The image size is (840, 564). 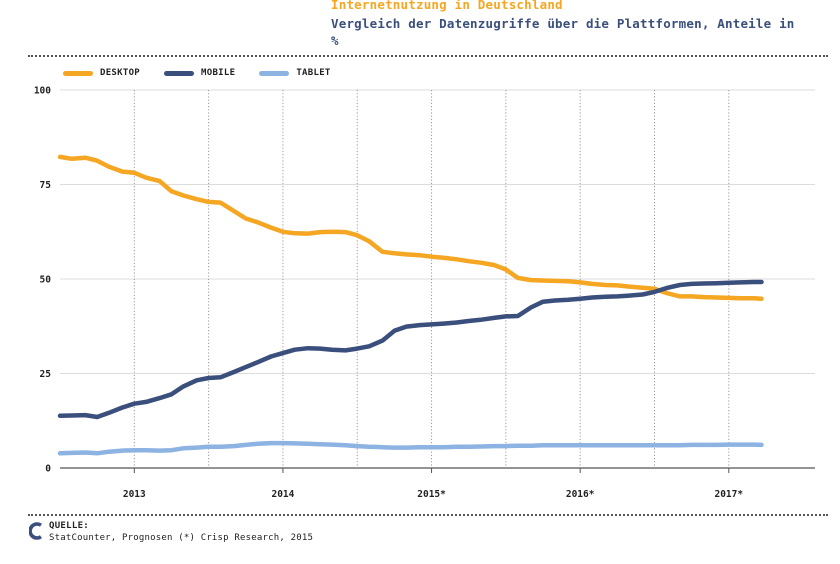 I want to click on y-tick-label: 100, so click(x=42, y=91).